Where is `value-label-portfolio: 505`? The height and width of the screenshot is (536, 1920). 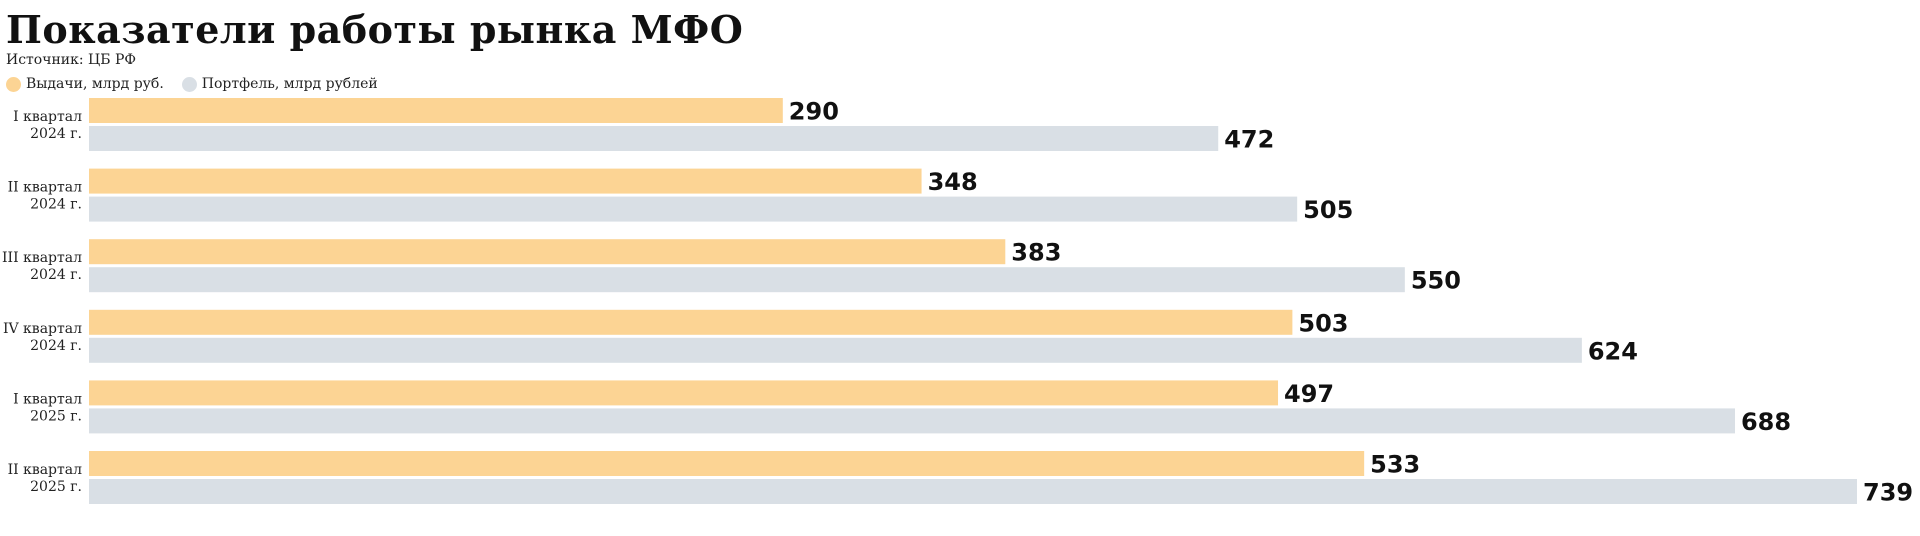
value-label-portfolio: 505 is located at coordinates (1328, 210).